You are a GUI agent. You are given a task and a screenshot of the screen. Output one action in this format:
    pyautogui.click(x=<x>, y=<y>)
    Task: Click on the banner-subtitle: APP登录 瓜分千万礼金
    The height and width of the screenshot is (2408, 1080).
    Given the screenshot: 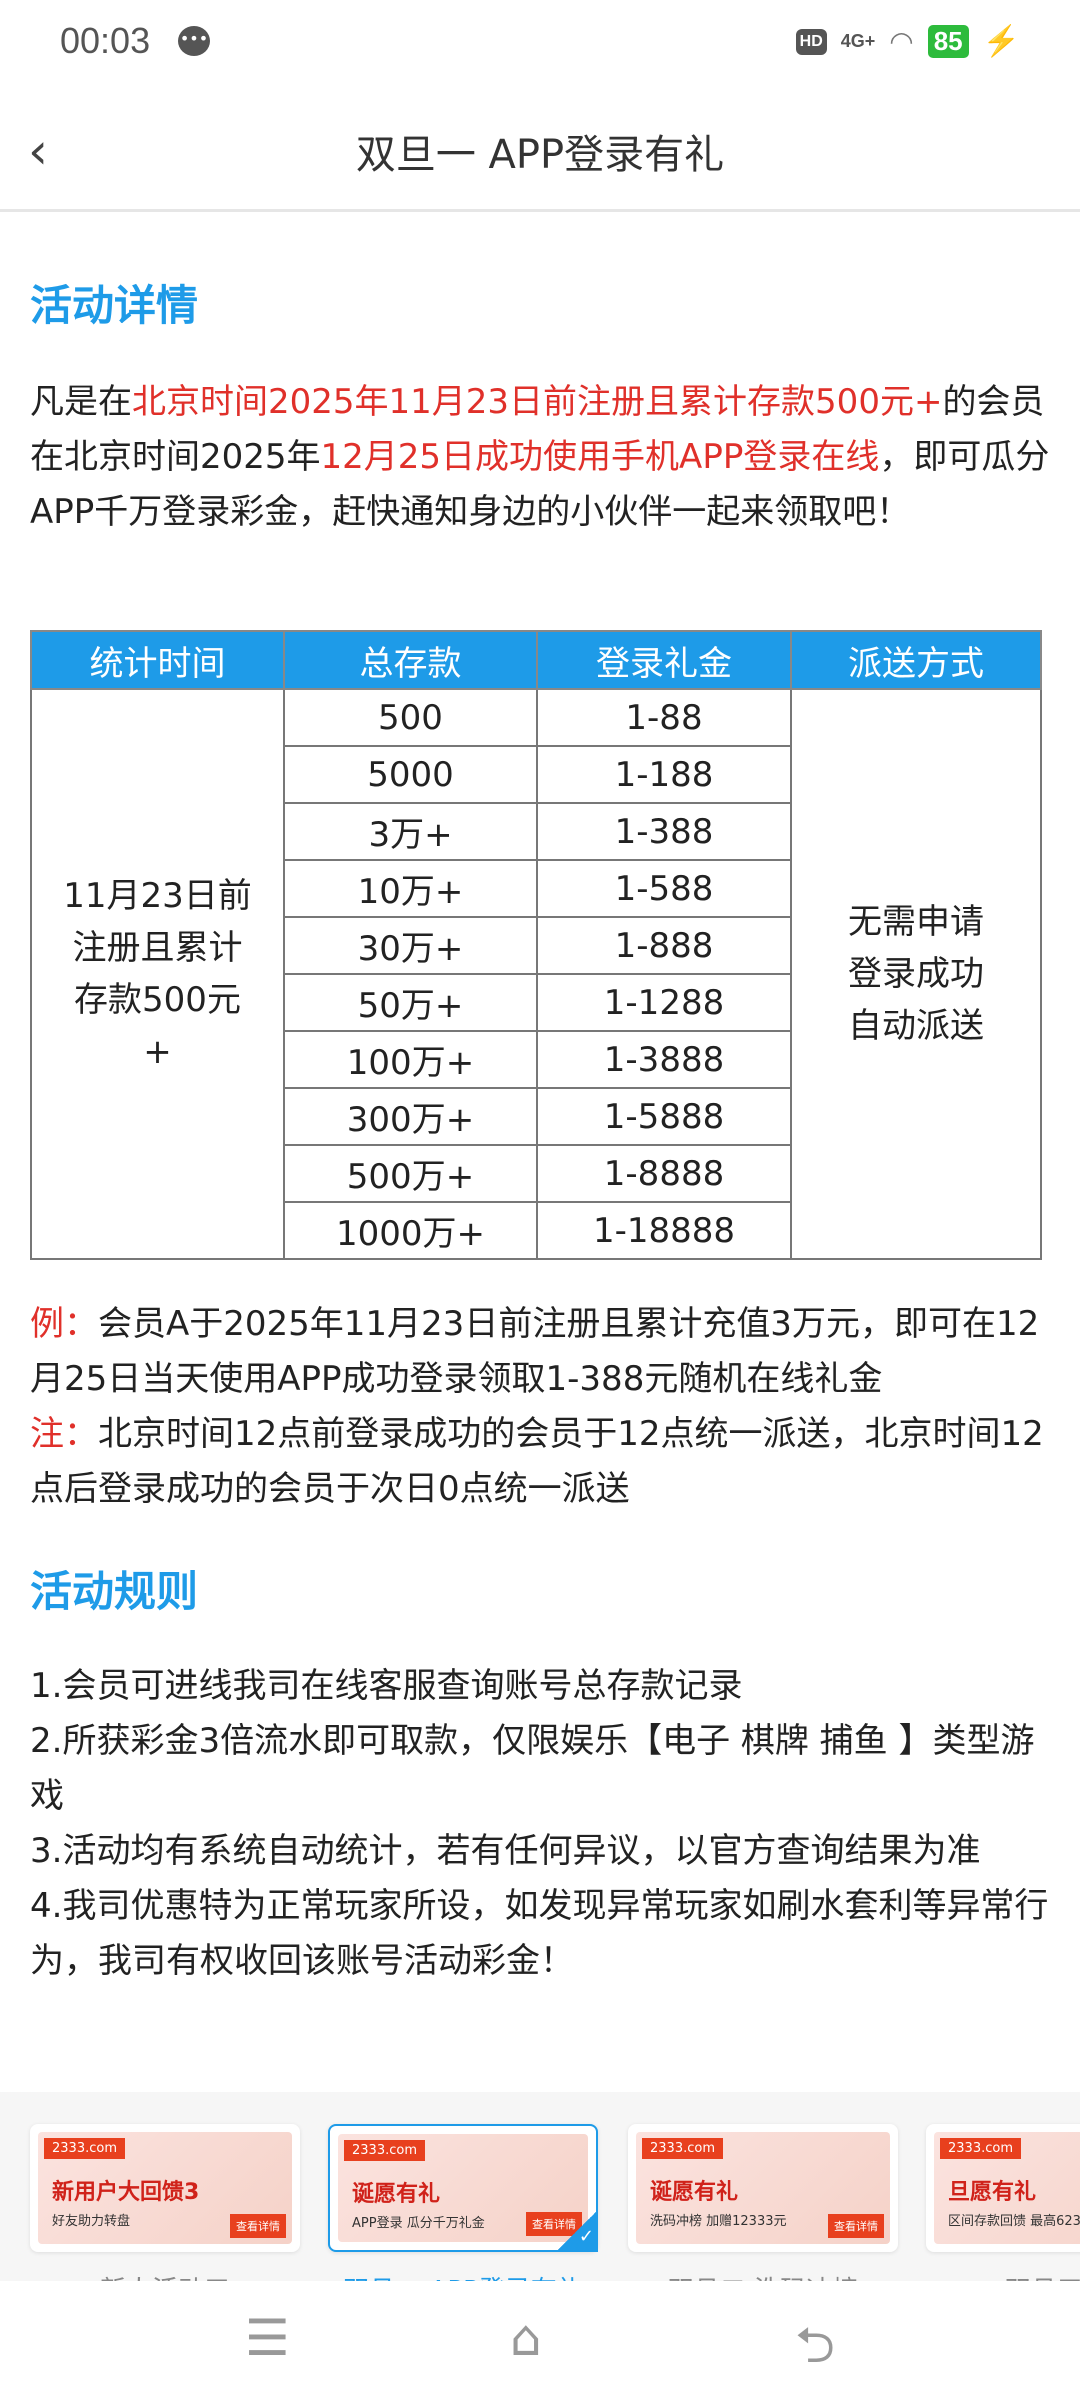 What is the action you would take?
    pyautogui.click(x=418, y=2223)
    